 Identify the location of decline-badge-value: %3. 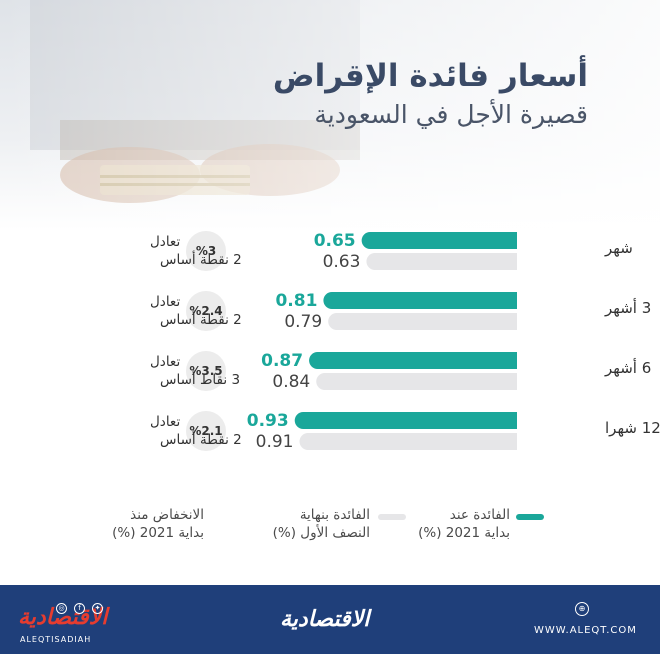
(206, 251).